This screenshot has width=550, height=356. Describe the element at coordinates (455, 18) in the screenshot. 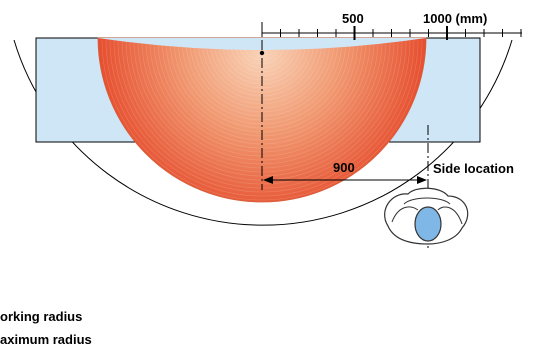

I see `scale-label-1000: 1000 (mm)` at that location.